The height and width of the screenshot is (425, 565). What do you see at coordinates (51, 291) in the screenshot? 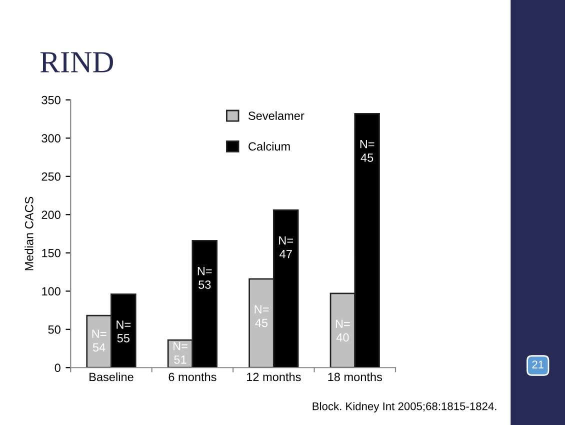
I see `y-tick-label: 100` at bounding box center [51, 291].